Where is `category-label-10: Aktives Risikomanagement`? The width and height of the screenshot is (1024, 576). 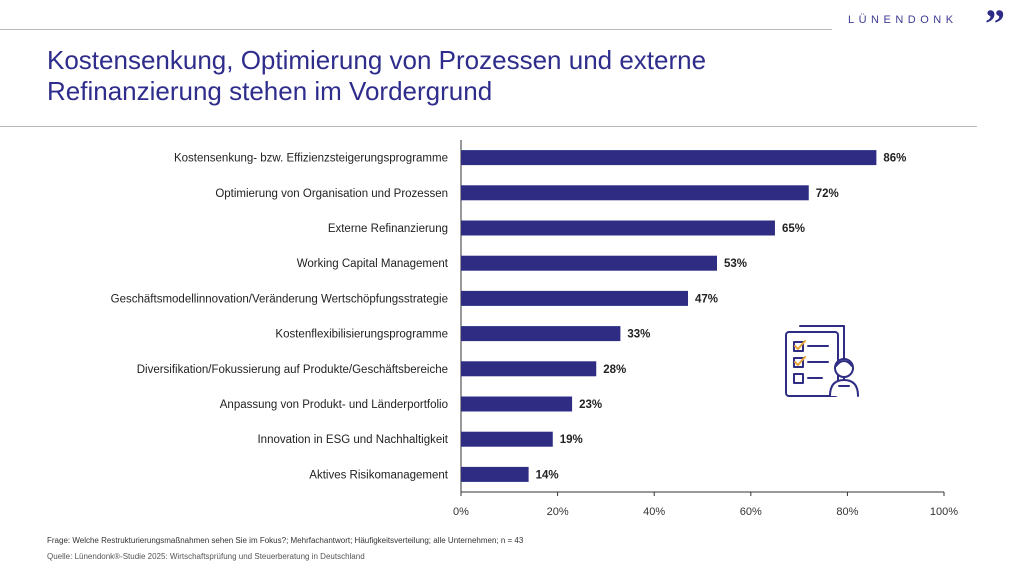 category-label-10: Aktives Risikomanagement is located at coordinates (379, 475).